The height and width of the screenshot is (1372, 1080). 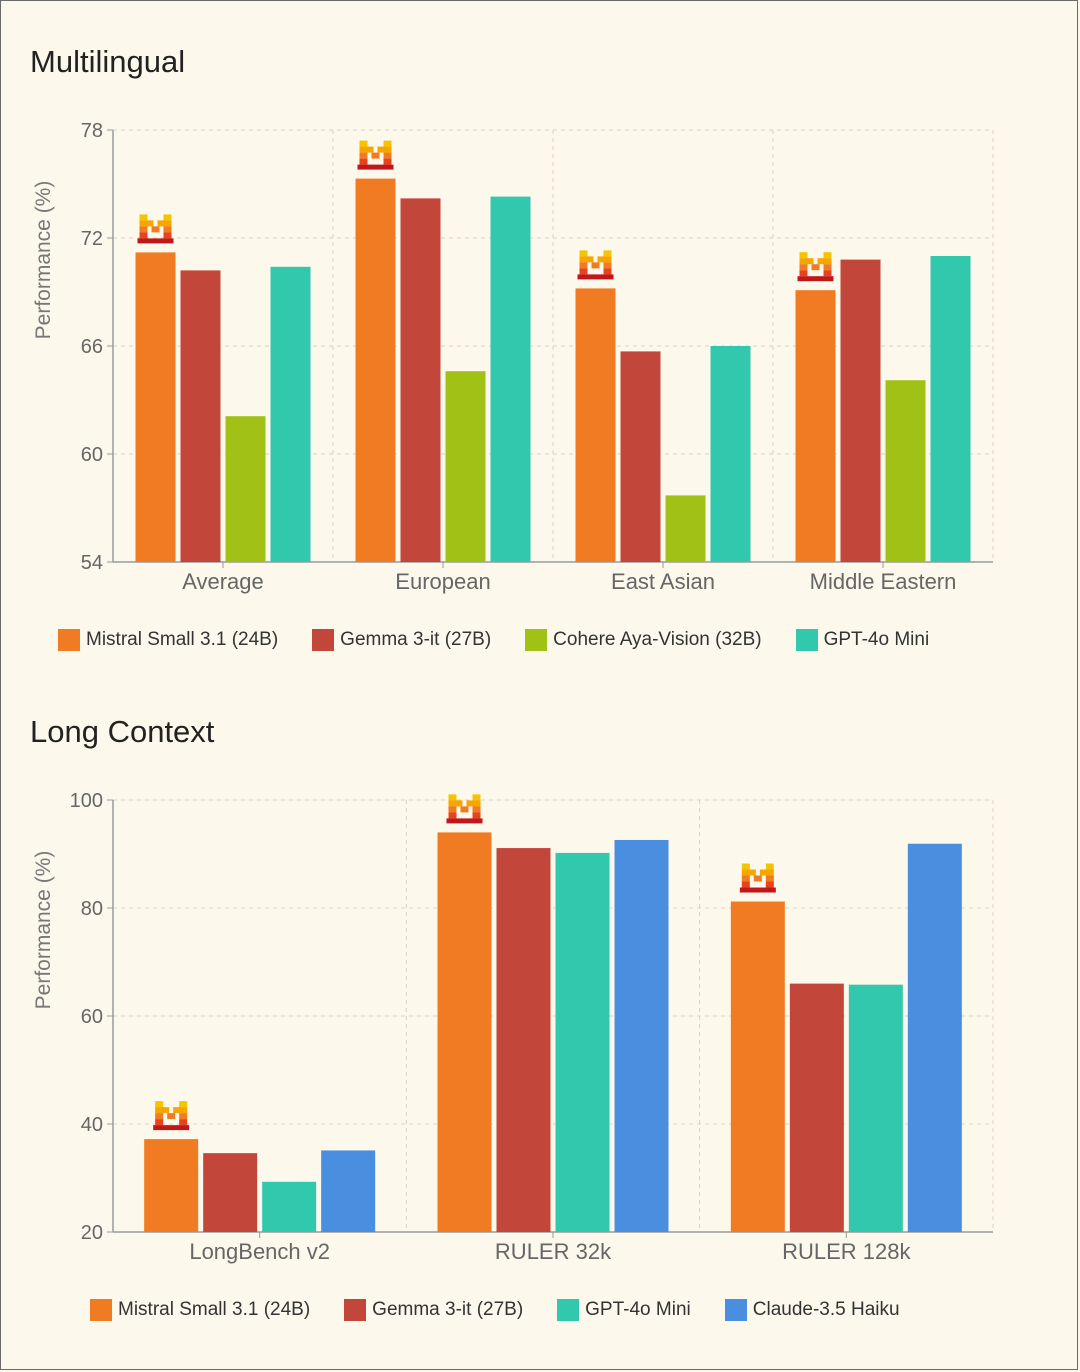 I want to click on legend-item: Cohere Aya-Vision (32B), so click(x=643, y=640).